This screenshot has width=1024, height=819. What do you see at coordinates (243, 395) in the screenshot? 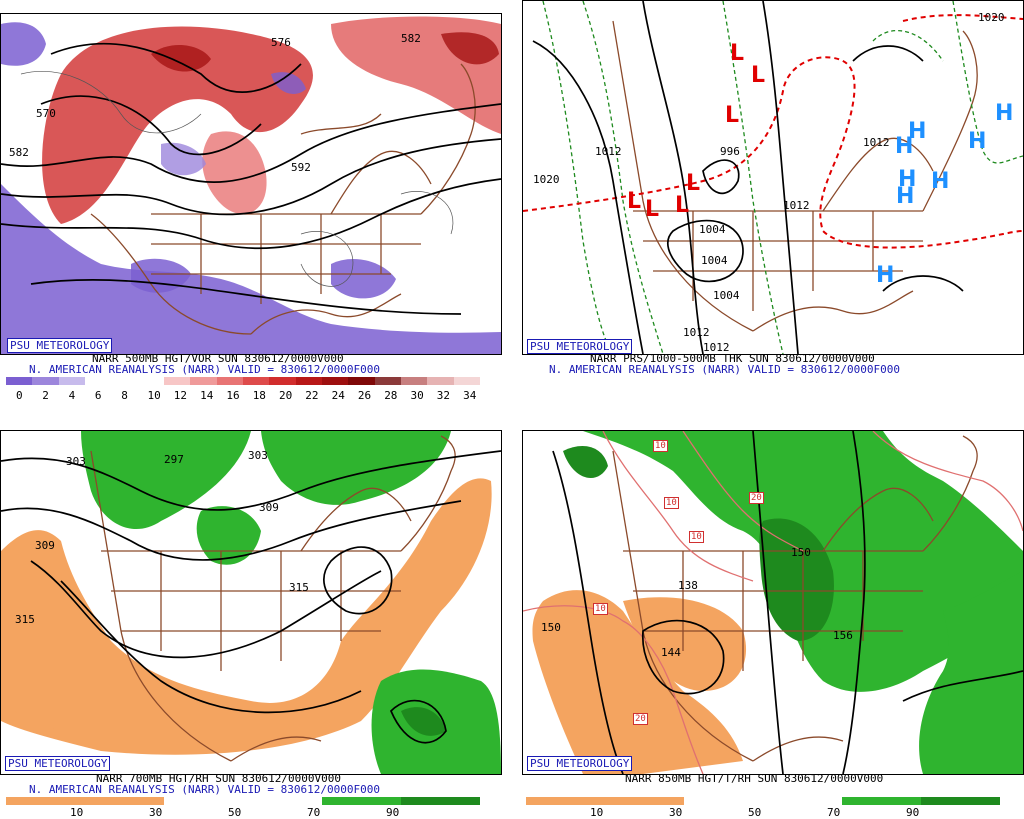
I see `panel1-colorbar-ticks: 0 2 4 6 8 10 12 14 16 18 20 22 24 26 28 30 32 34` at bounding box center [243, 395].